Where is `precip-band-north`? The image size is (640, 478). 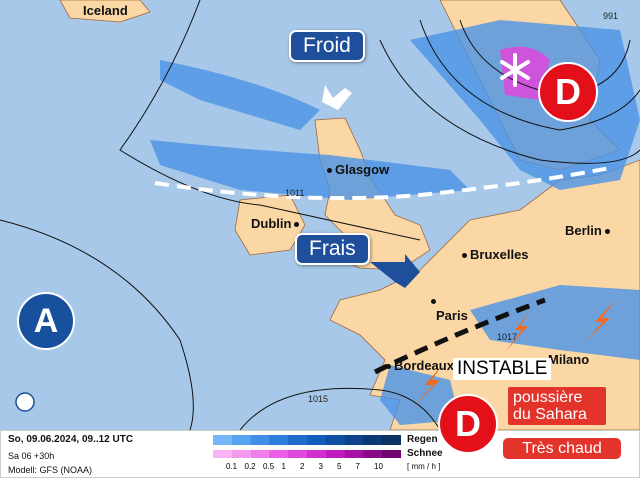
precip-band-north is located at coordinates (240, 95).